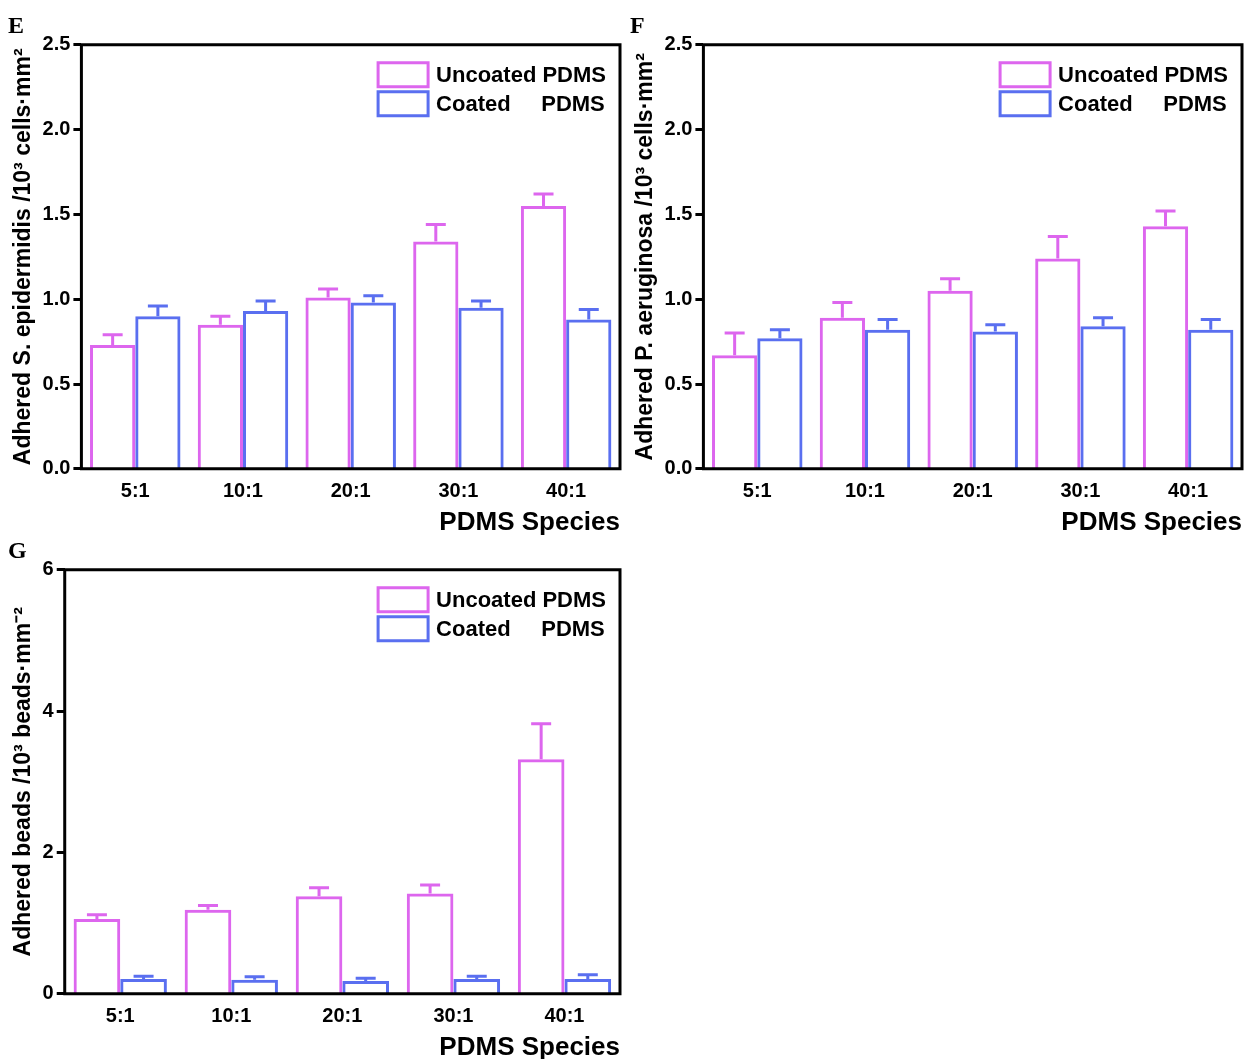 This screenshot has width=1250, height=1059. Describe the element at coordinates (22, 781) in the screenshot. I see `y-axis-title: Adhered beads /10³ beads·mm⁻²` at that location.